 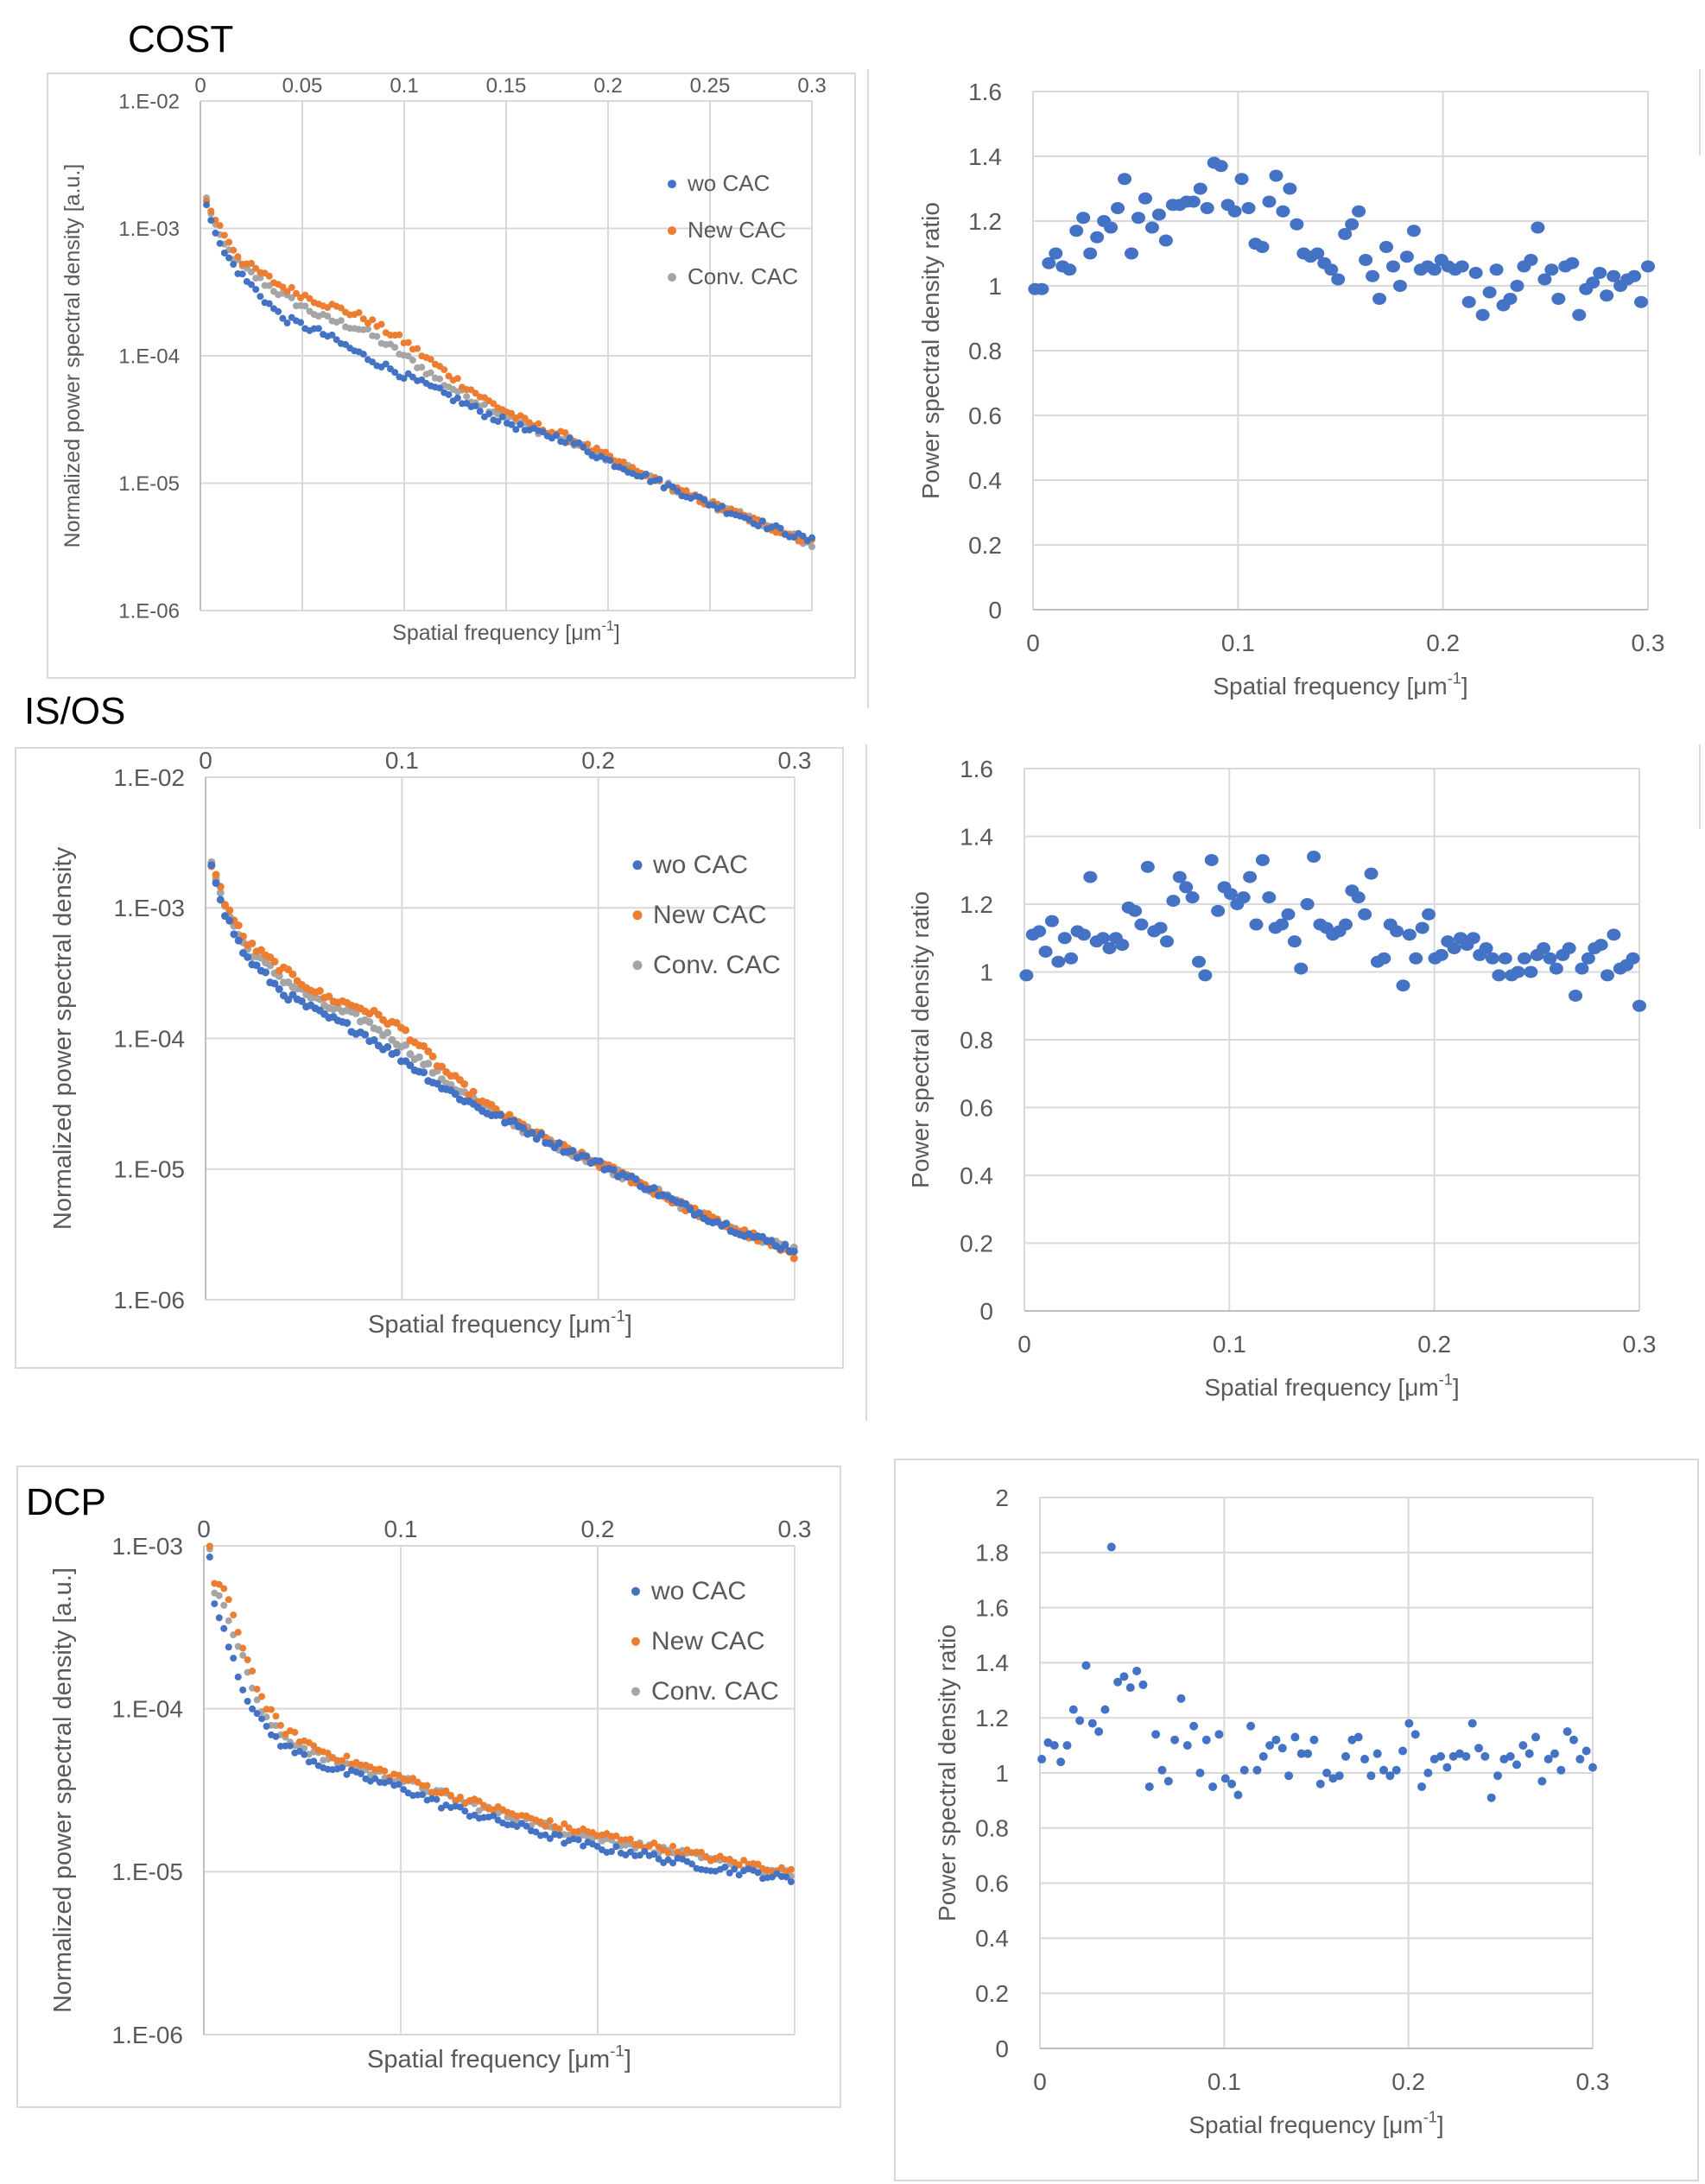 What do you see at coordinates (985, 92) in the screenshot?
I see `y-tick-label: 1.6` at bounding box center [985, 92].